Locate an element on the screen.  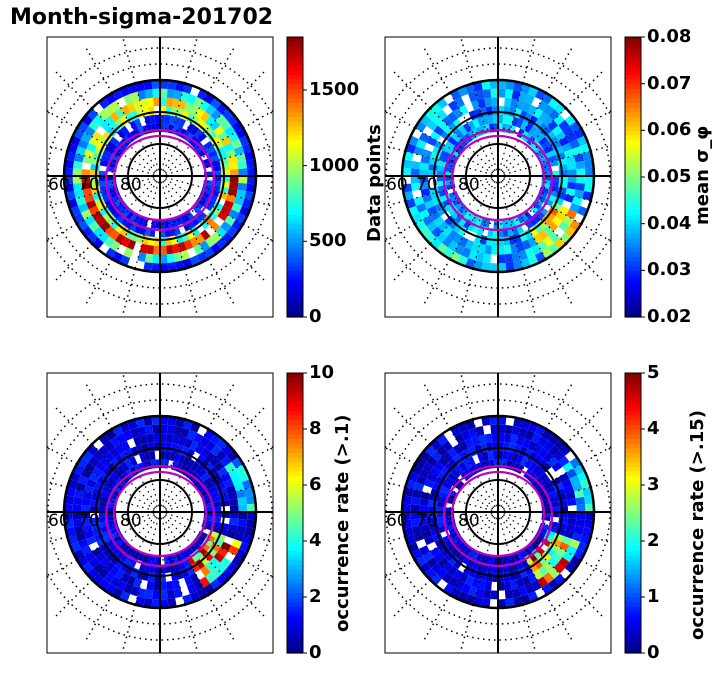
figure-title: Month-sigma-201702 is located at coordinates (142, 17).